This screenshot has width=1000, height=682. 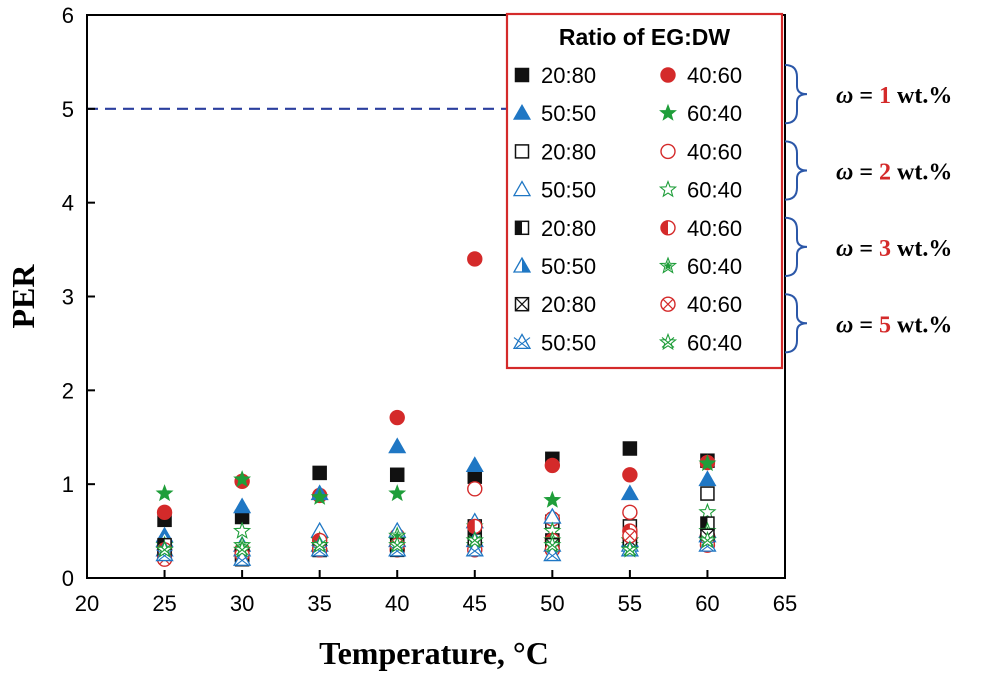 What do you see at coordinates (68, 297) in the screenshot?
I see `y-tick-label: 3` at bounding box center [68, 297].